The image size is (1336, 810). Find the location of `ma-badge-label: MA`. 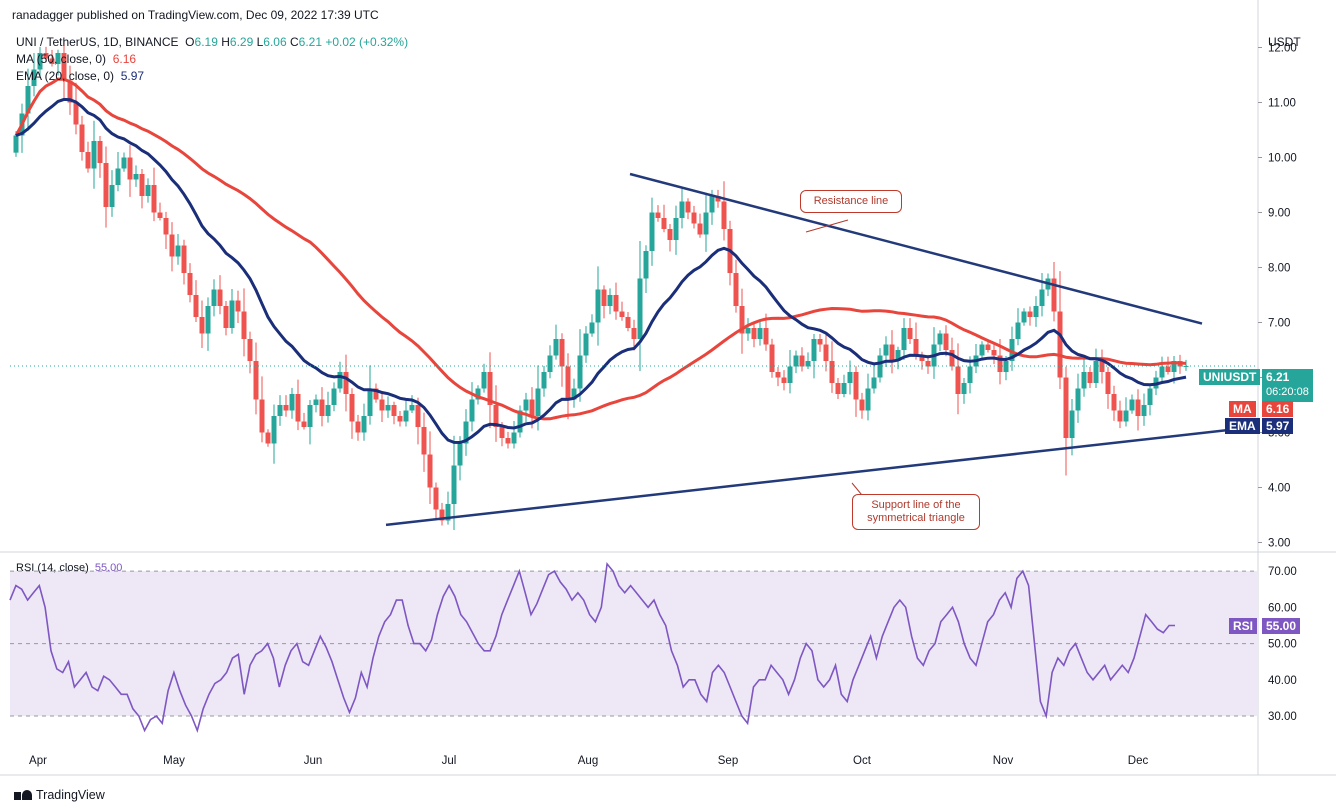

ma-badge-label: MA is located at coordinates (1242, 409).